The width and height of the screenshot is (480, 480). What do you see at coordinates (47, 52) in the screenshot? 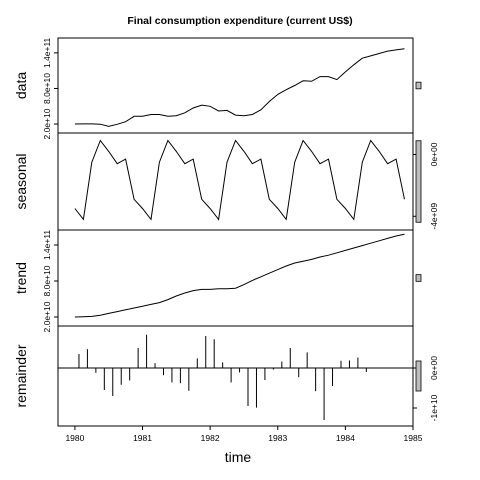
I see `data-y-tick-label: 1.4e+11` at bounding box center [47, 52].